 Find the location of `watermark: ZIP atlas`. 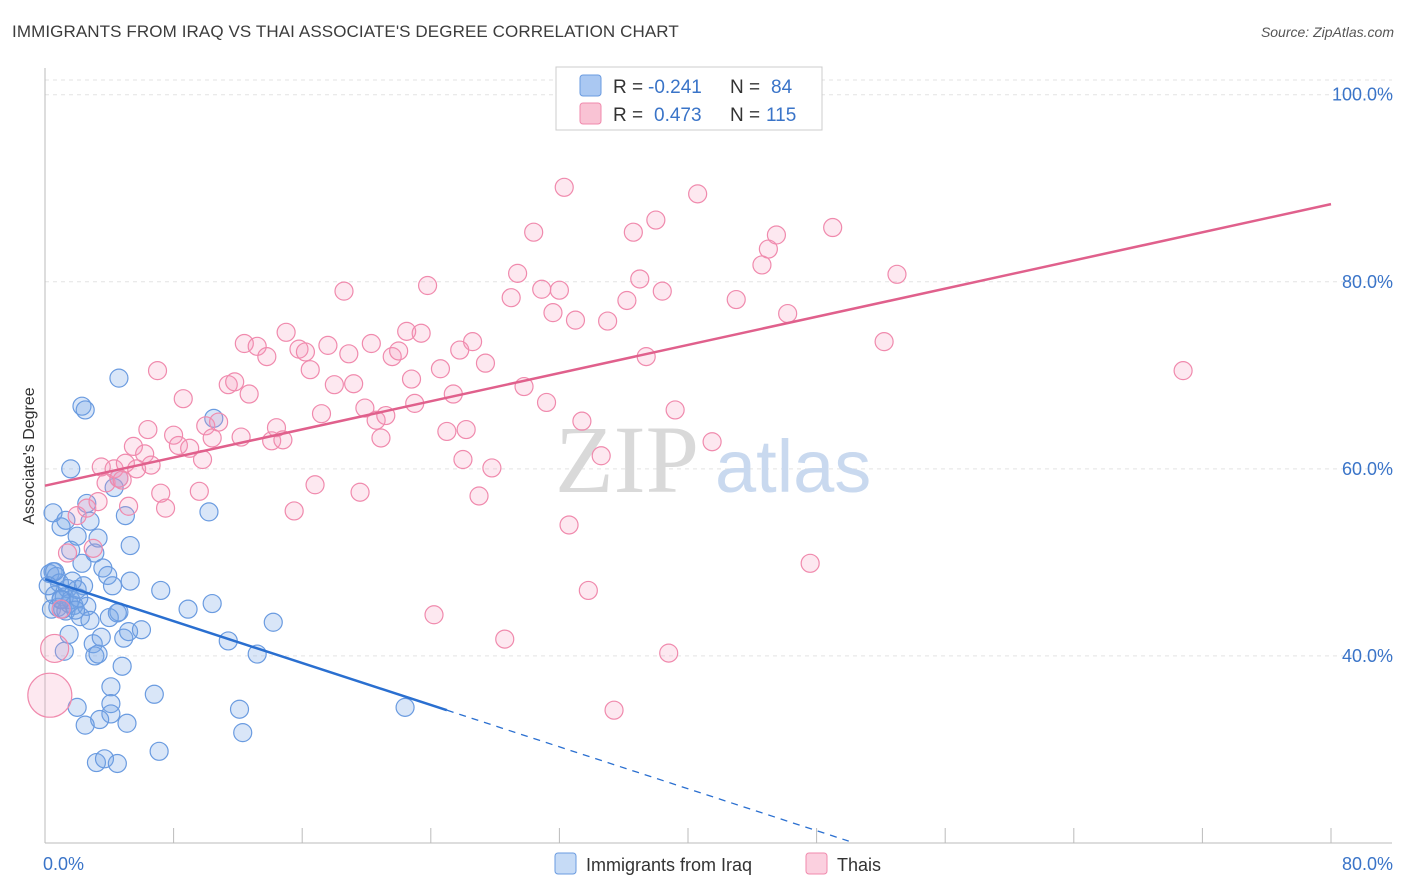

watermark: ZIP atlas is located at coordinates (713, 459).